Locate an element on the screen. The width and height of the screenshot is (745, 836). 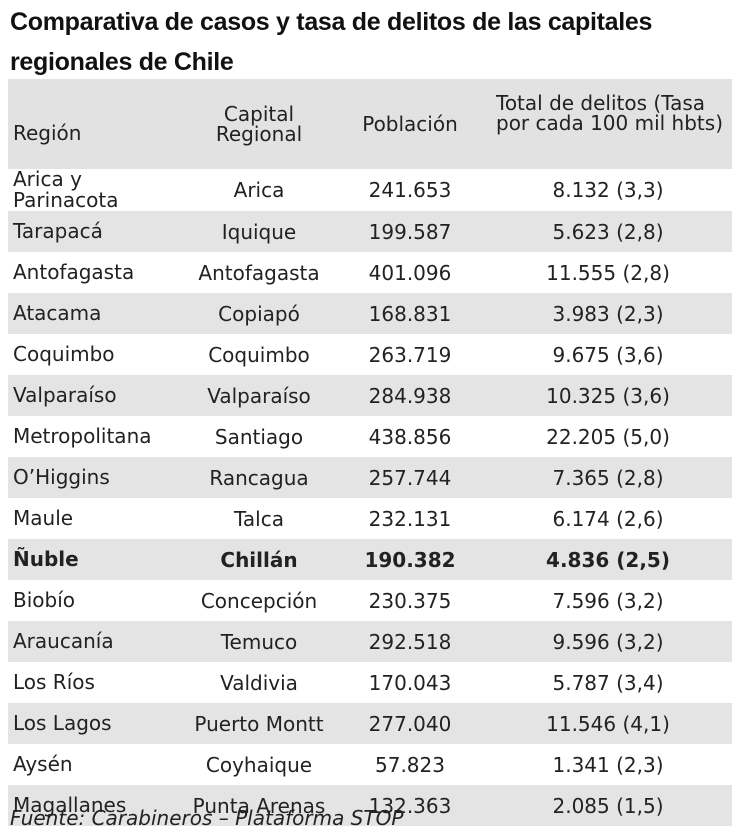
table-row: Coquimbo Coquimbo 263.719 9.675 (3,6) is located at coordinates (370, 354).